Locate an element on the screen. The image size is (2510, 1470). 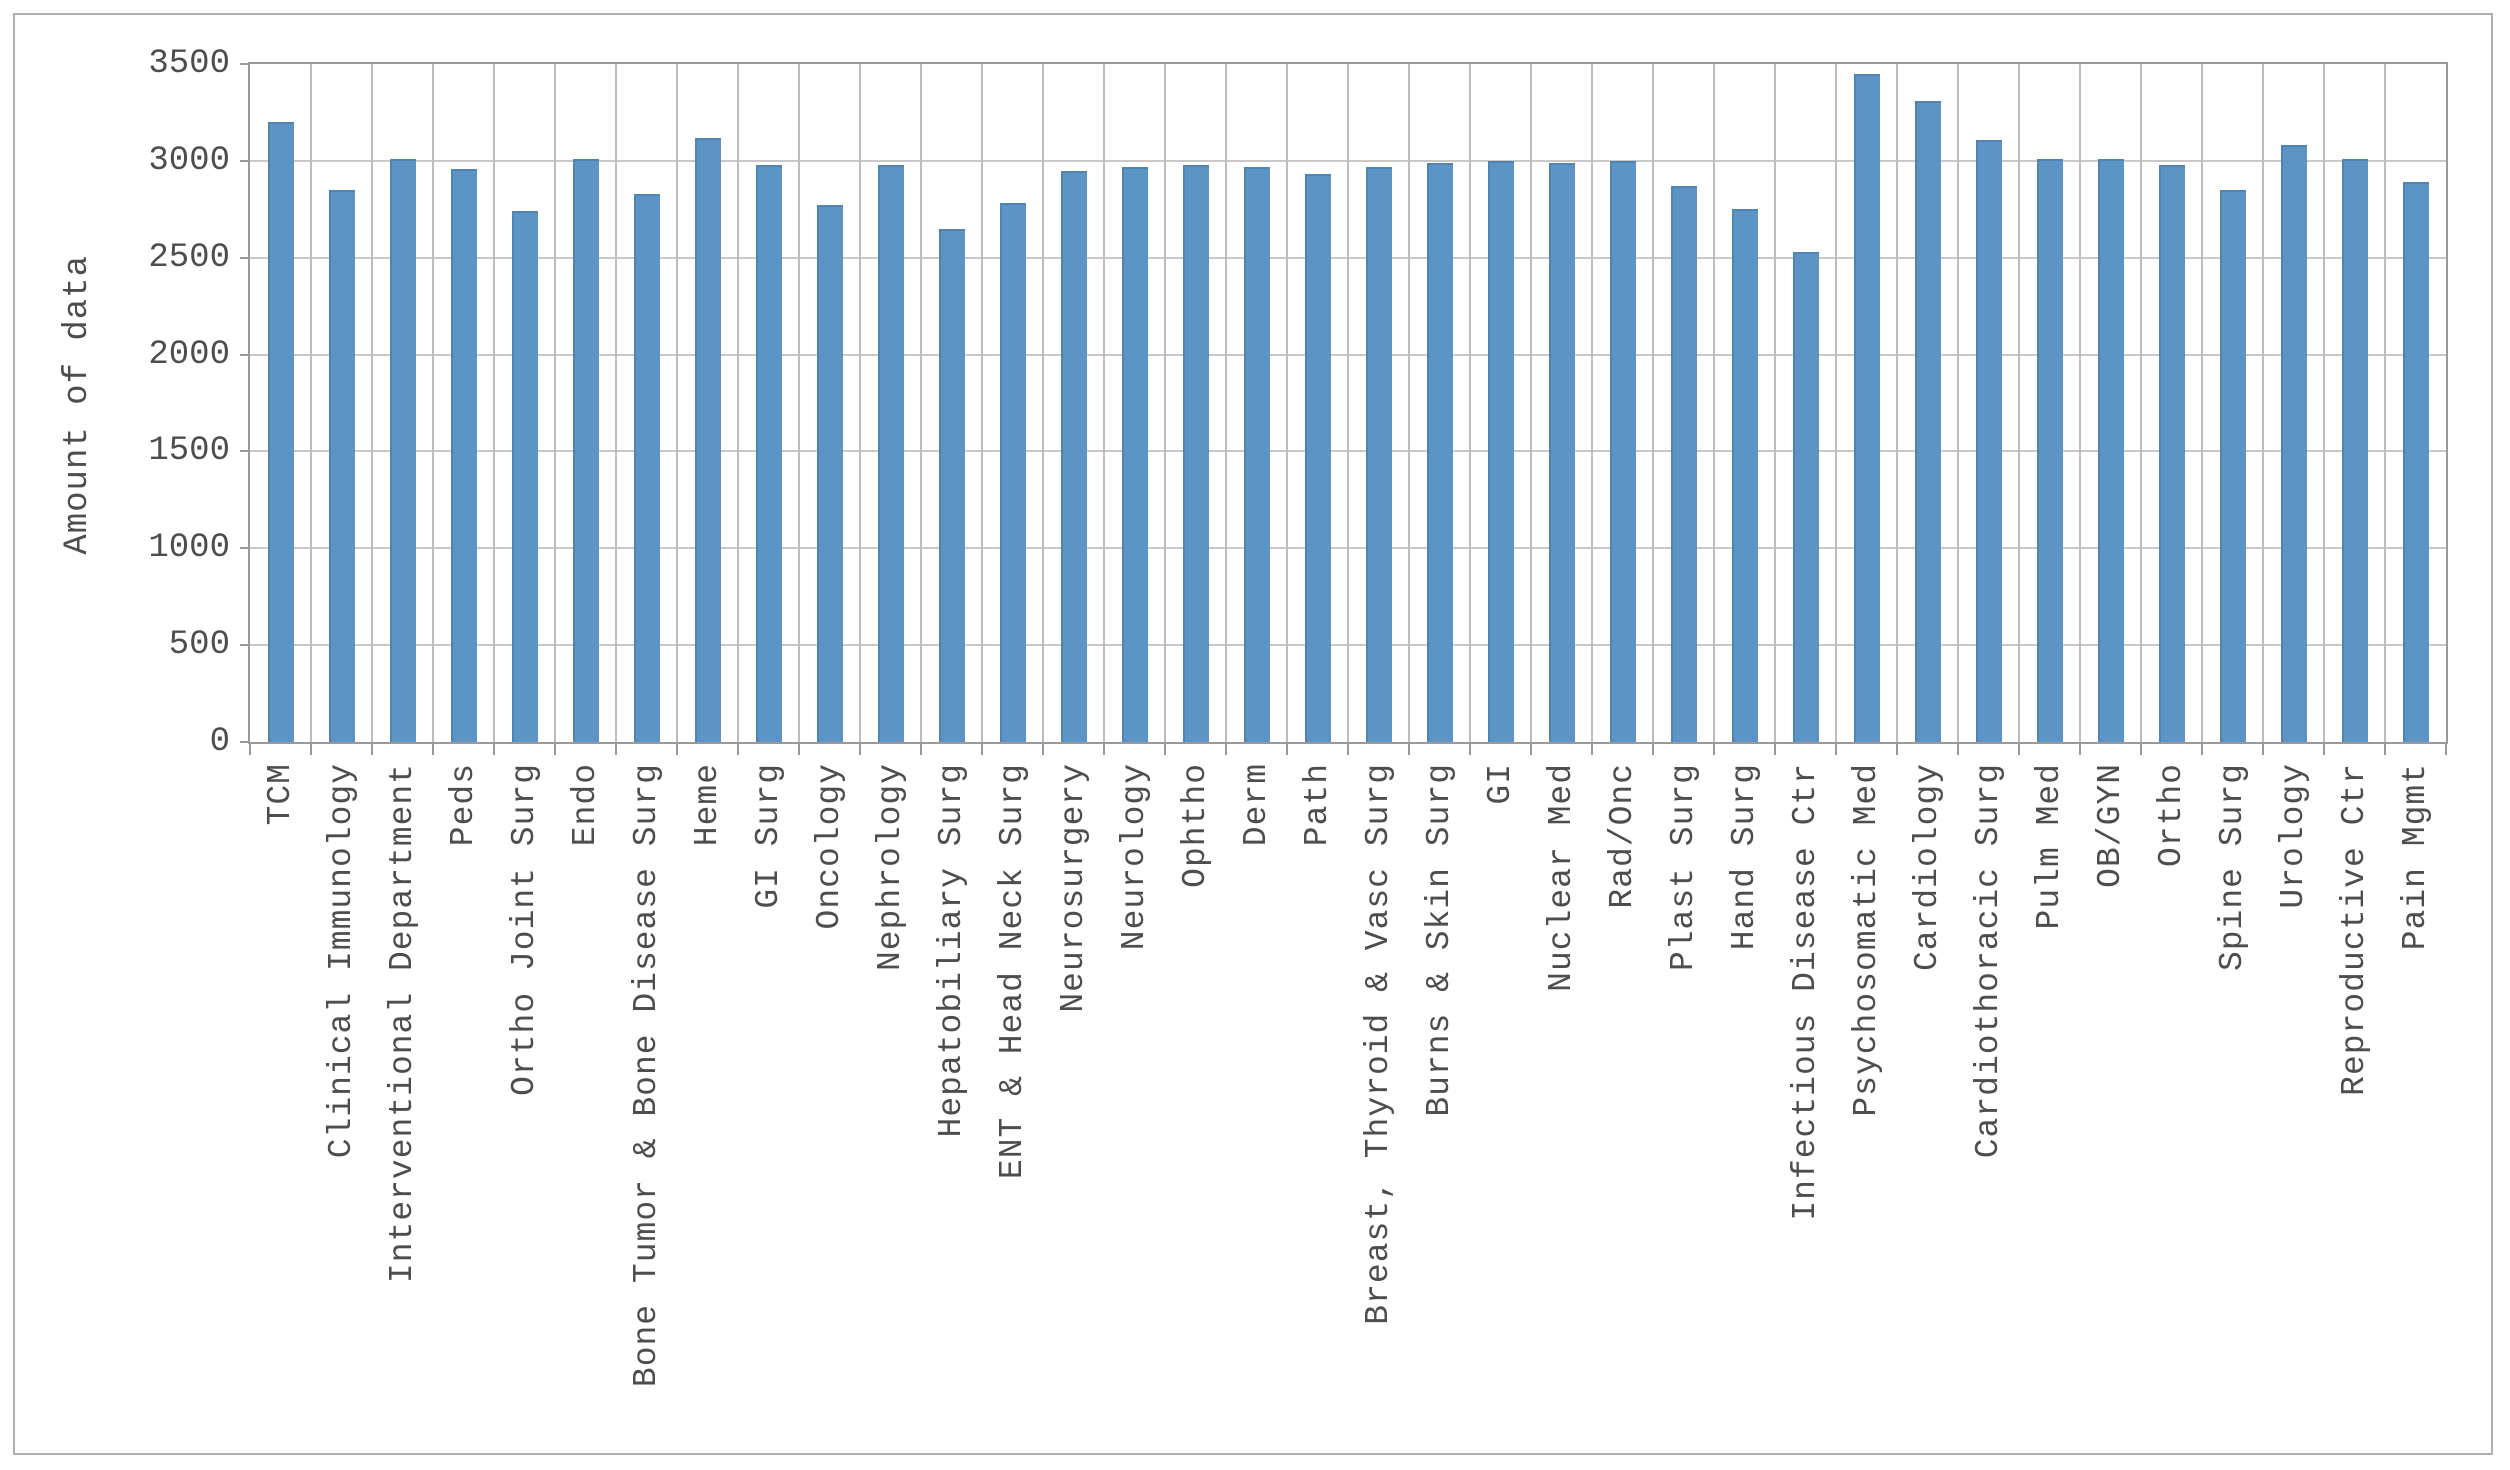
x-tick-label: Infectious Disease Ctr is located at coordinates (1805, 992).